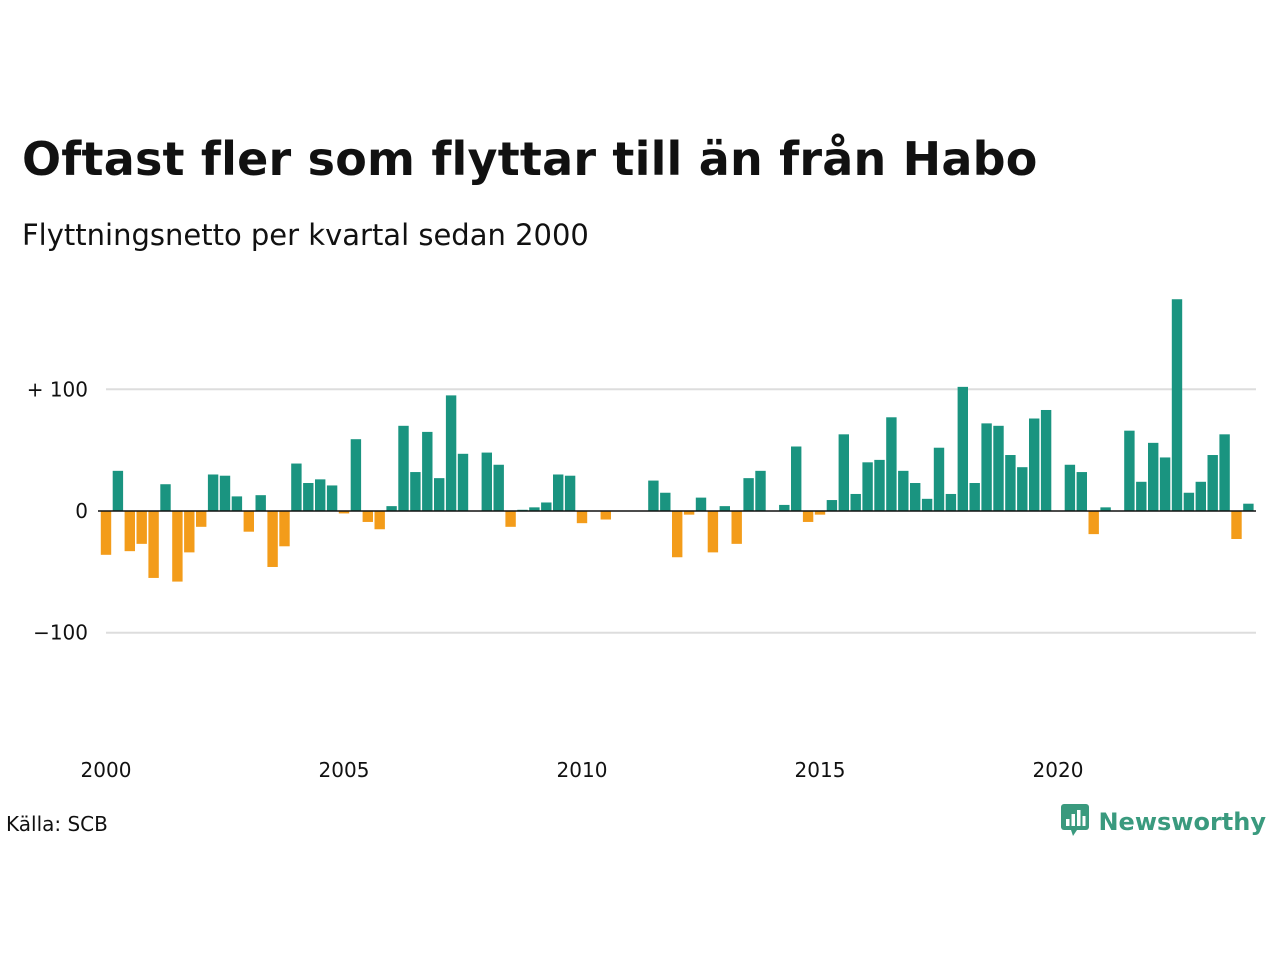  I want to click on x-tick-label: 2020, so click(1058, 770).